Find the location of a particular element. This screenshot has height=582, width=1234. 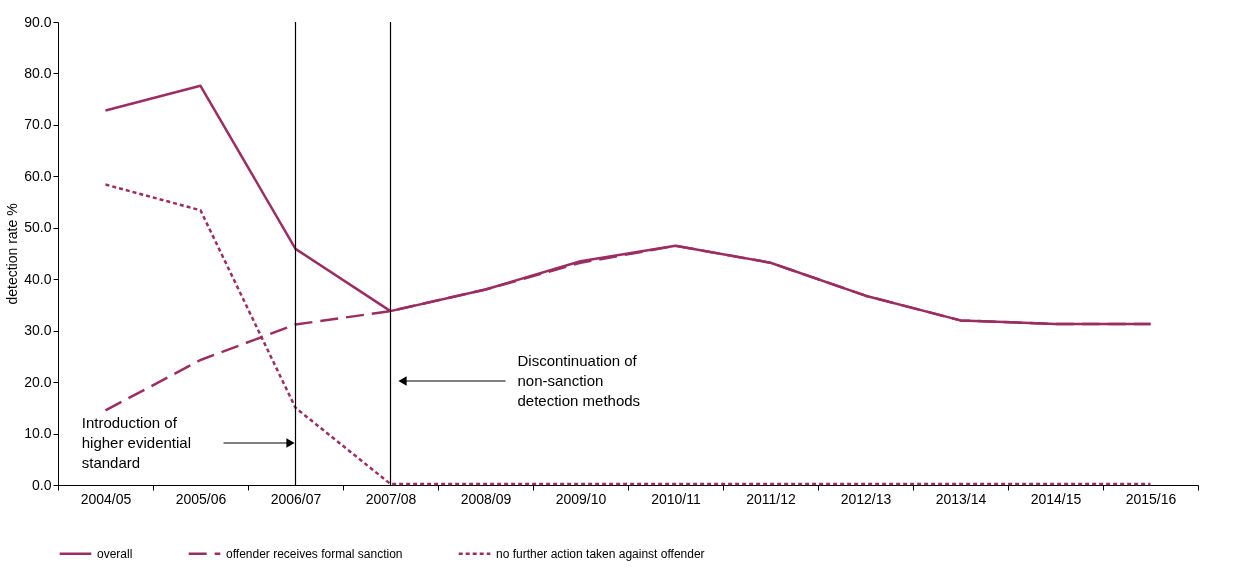

x-tick-label: 2008/09 is located at coordinates (486, 498).